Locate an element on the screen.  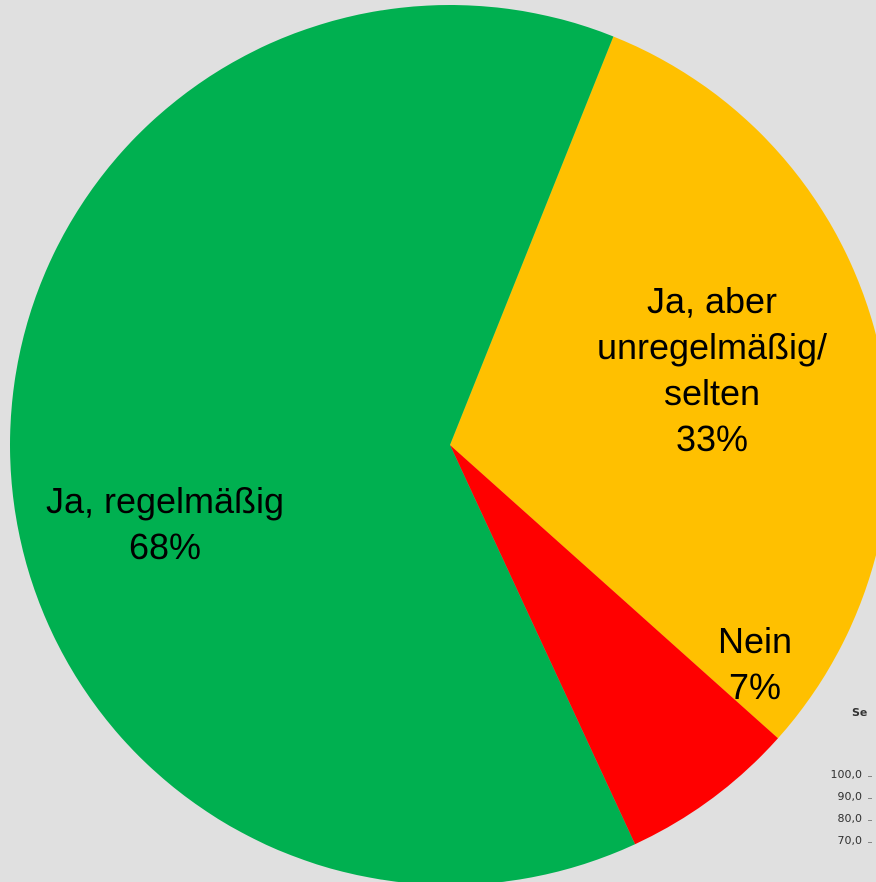
value-label: 68% is located at coordinates (165, 546).